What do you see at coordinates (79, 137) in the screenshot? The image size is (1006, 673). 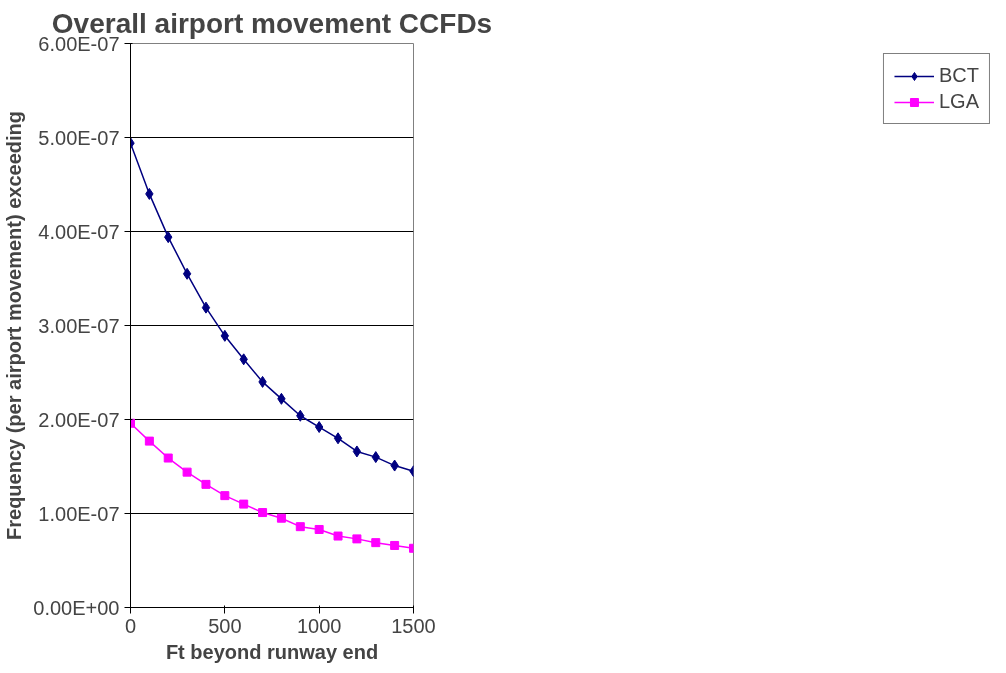 I see `y-tick-label: 5.00E-07` at bounding box center [79, 137].